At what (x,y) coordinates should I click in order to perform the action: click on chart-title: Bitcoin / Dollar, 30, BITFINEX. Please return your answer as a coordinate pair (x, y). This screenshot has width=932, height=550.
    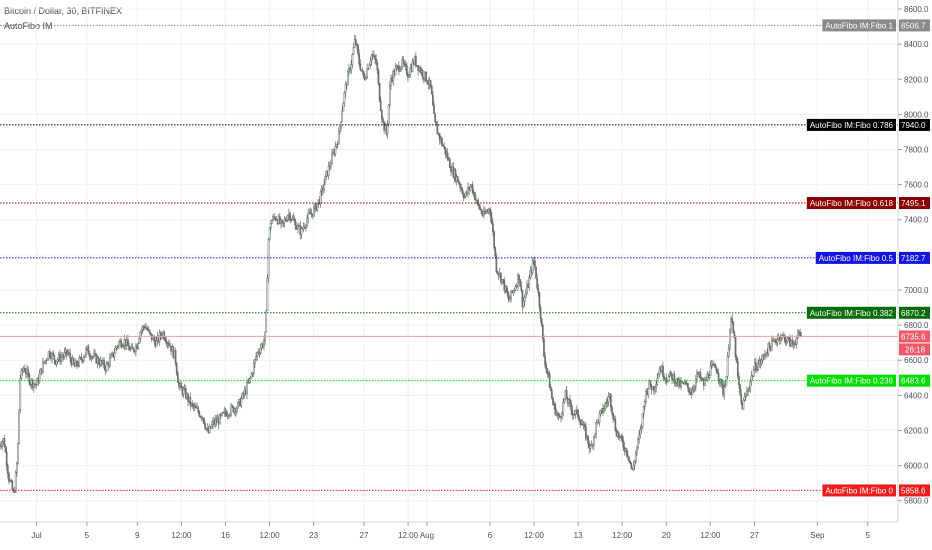
    Looking at the image, I should click on (63, 11).